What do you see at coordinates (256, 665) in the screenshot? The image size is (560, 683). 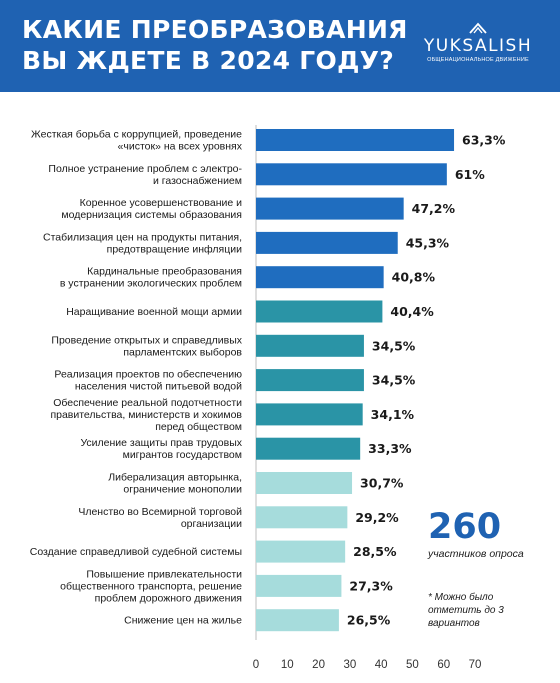 I see `x-tick-0: 0` at bounding box center [256, 665].